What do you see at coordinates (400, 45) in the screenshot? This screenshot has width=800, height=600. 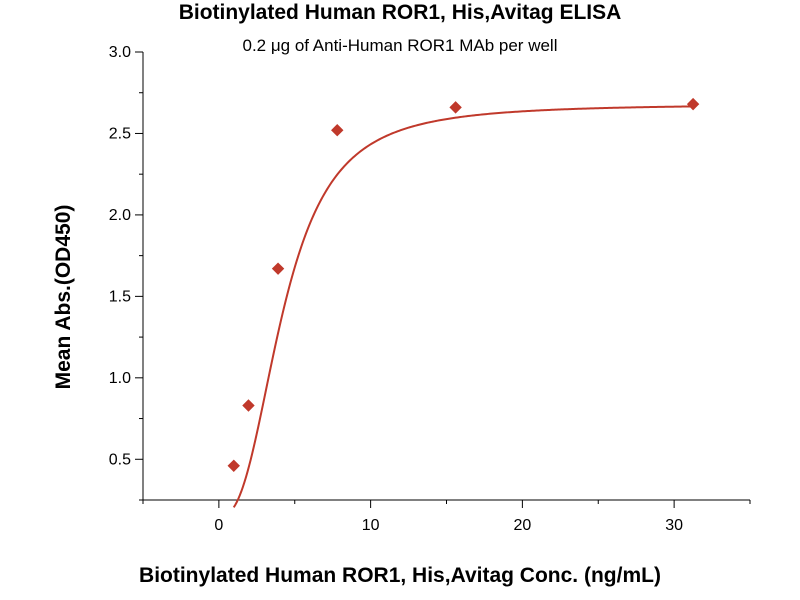 I see `chart-subtitle: 0.2 μg of Anti-Human ROR1 MAb per well` at bounding box center [400, 45].